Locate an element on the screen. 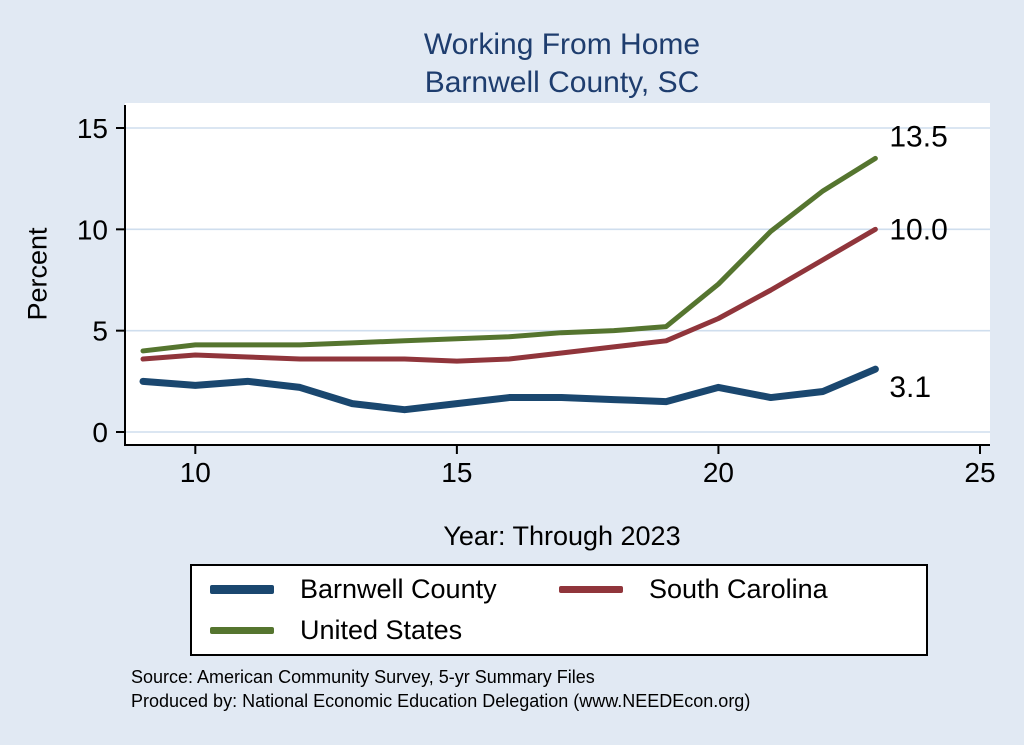 The image size is (1024, 745). x-tick-label-10: 10 is located at coordinates (195, 472).